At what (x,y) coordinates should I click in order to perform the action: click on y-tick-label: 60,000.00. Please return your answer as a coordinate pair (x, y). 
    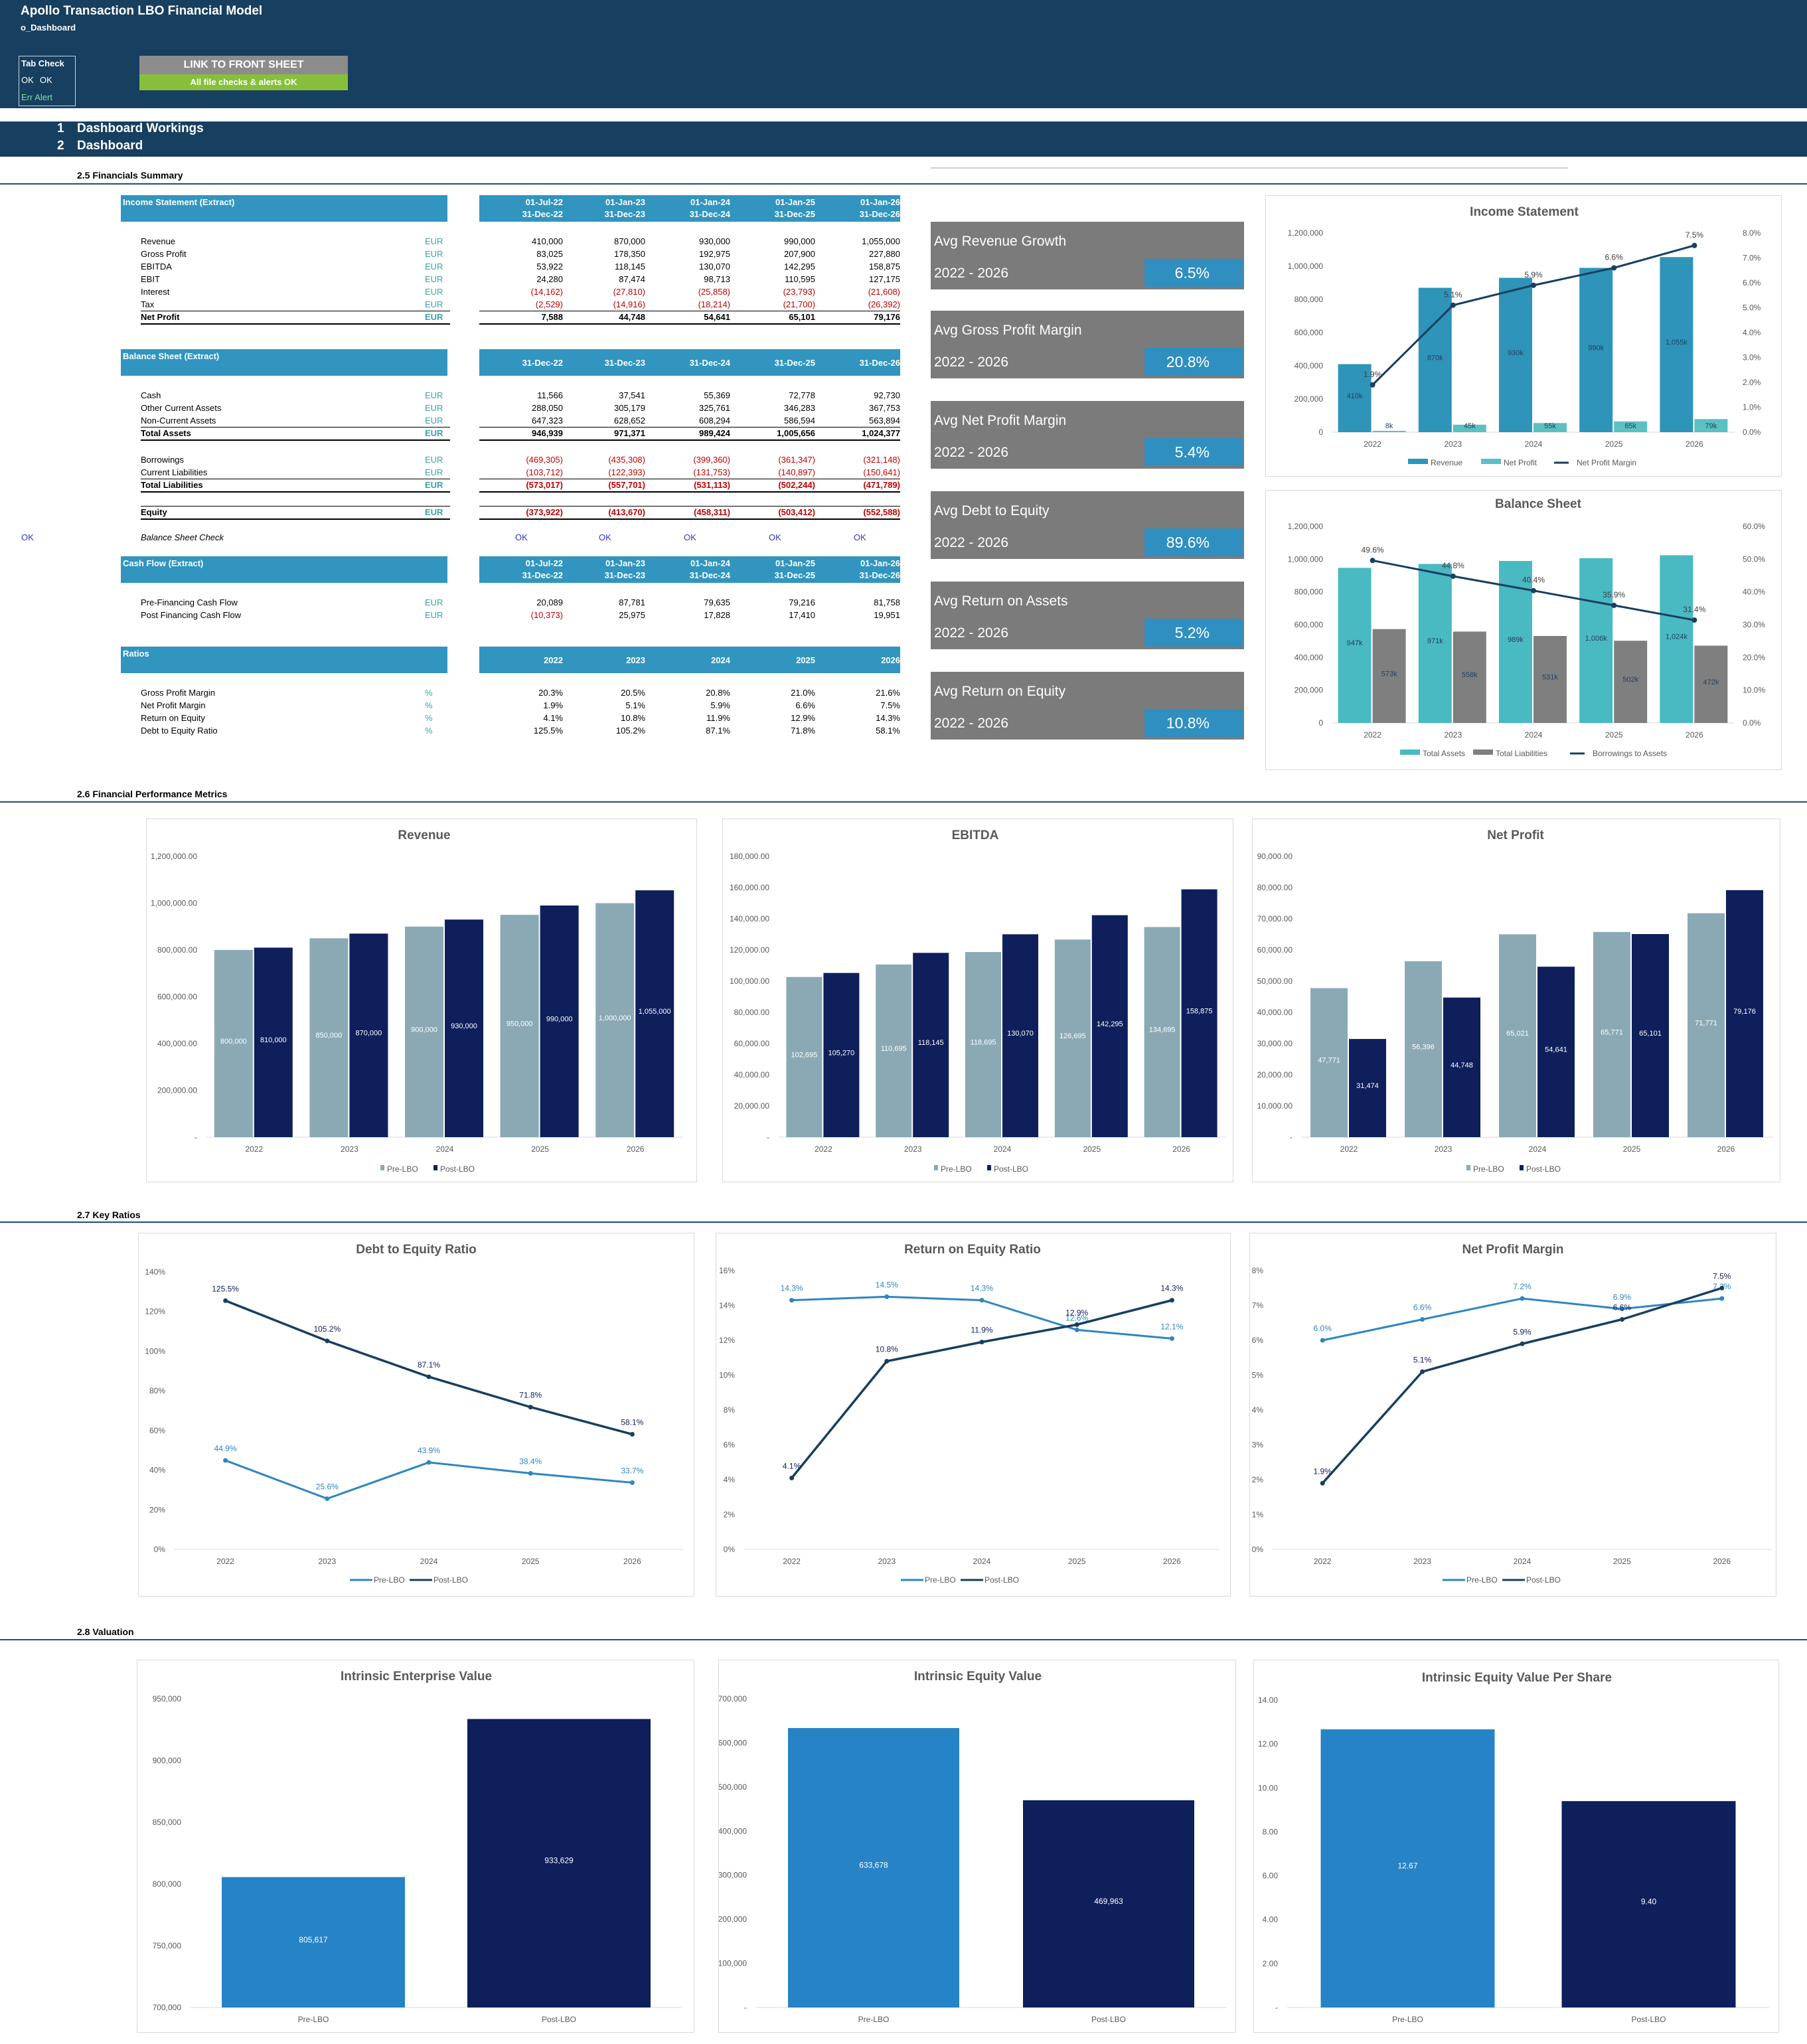
    Looking at the image, I should click on (1275, 950).